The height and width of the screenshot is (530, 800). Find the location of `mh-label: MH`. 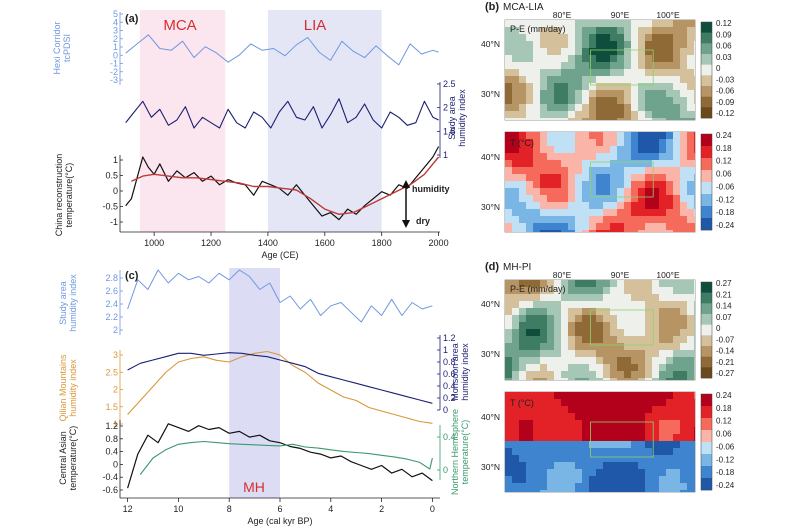

mh-label: MH is located at coordinates (254, 487).